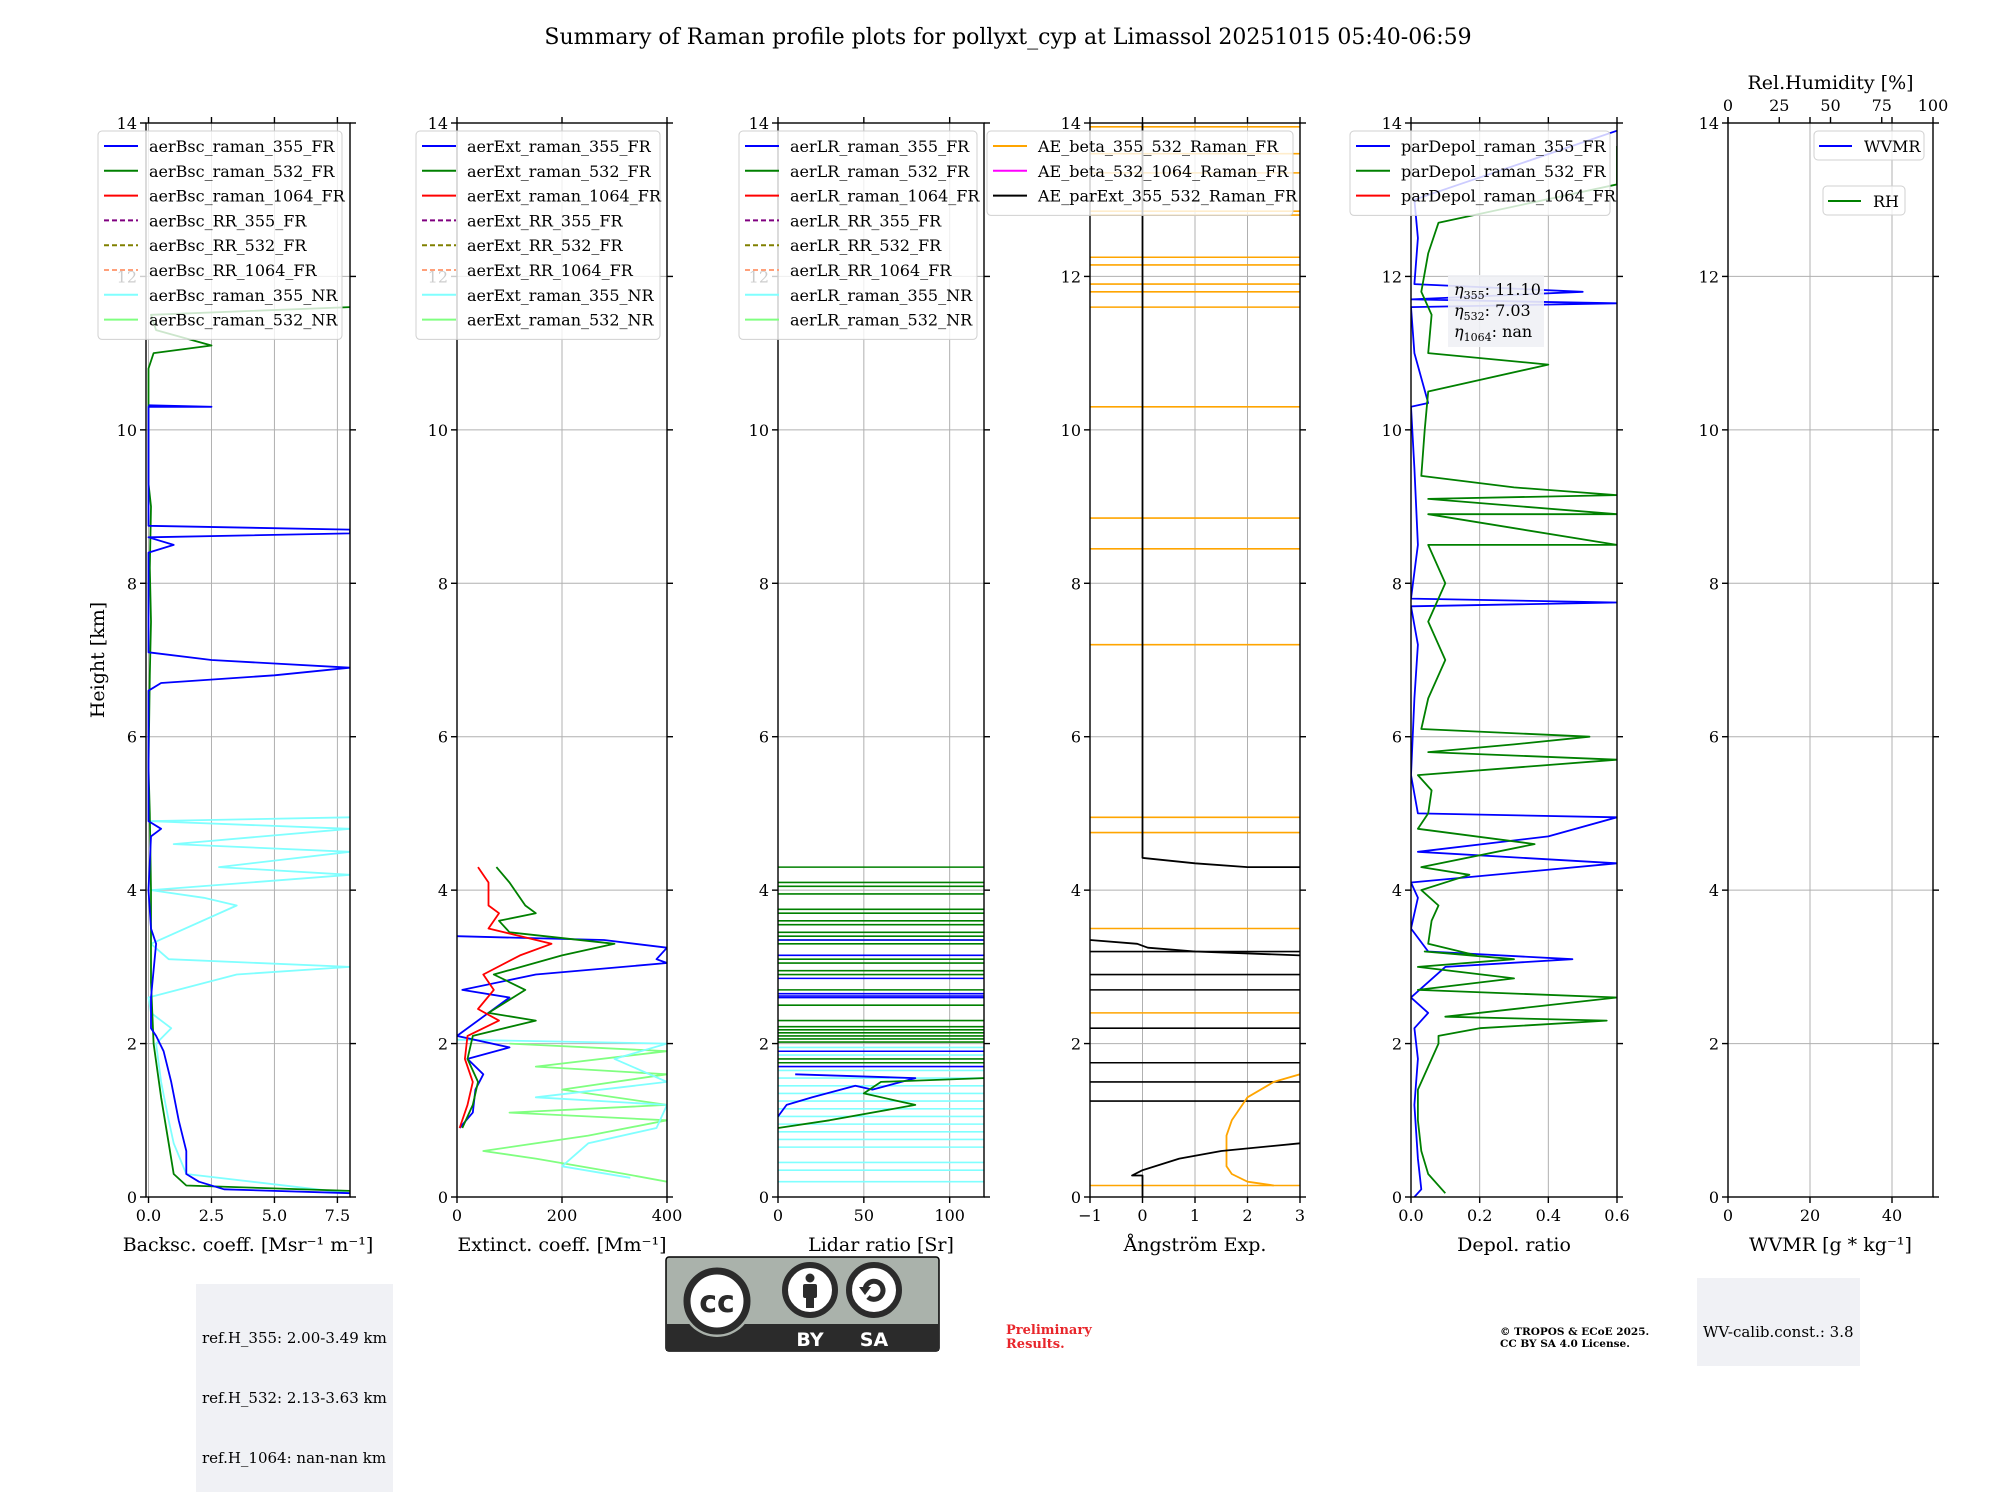 This screenshot has width=2000, height=1492. I want to click on license-line: CC BY SA 4.0 License., so click(1565, 1344).